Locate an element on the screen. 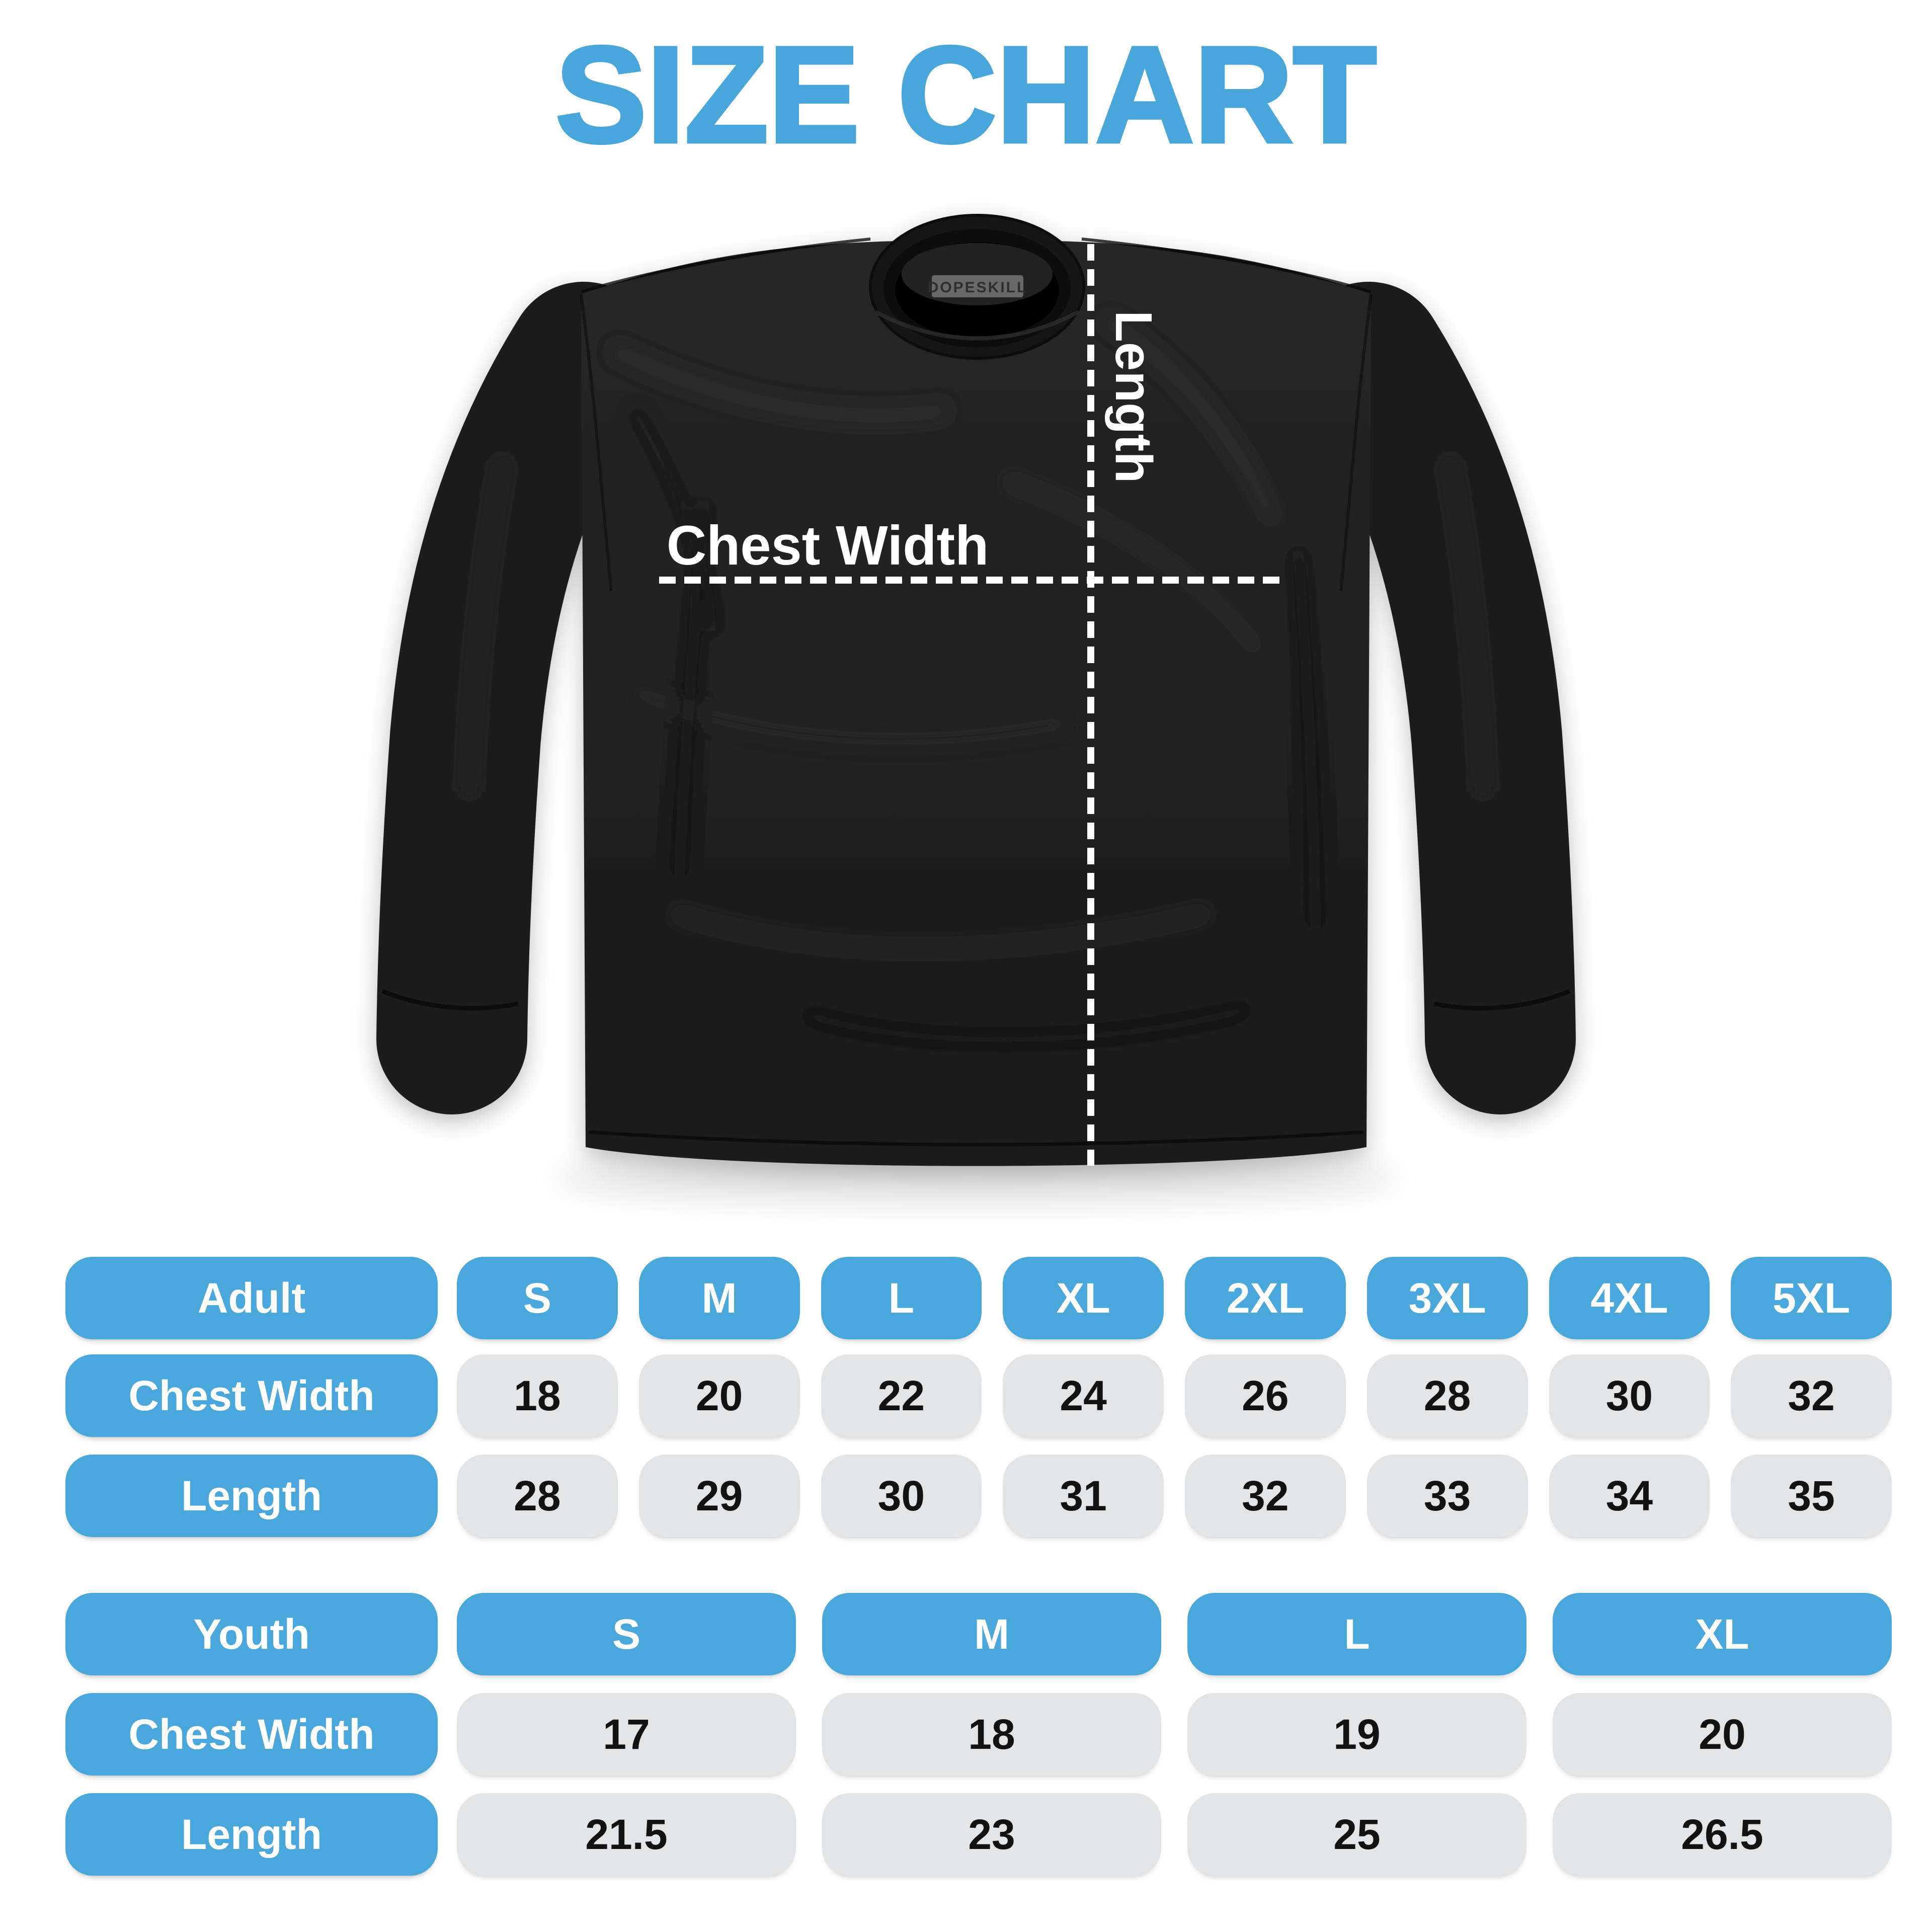 The height and width of the screenshot is (1932, 1932). youth-length-value: 25 is located at coordinates (1356, 1835).